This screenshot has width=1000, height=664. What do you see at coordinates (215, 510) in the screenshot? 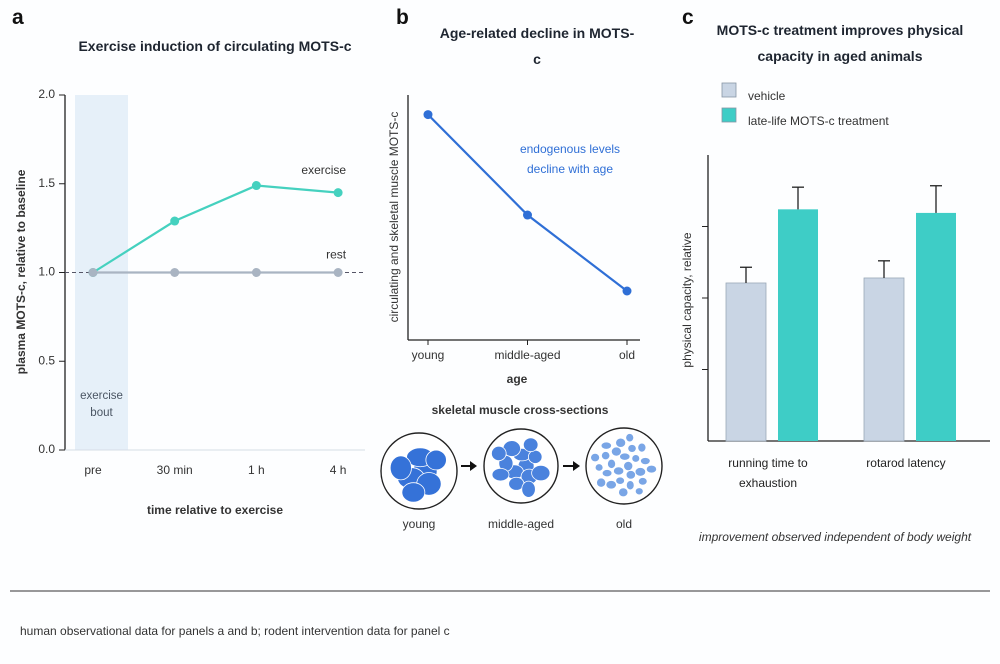
I see `x-axis-label: time relative to exercise` at bounding box center [215, 510].